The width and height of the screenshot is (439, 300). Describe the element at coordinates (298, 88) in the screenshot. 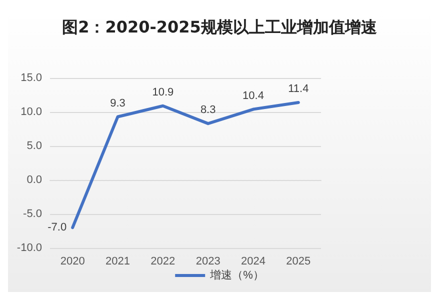

I see `data-label: 11.4` at that location.